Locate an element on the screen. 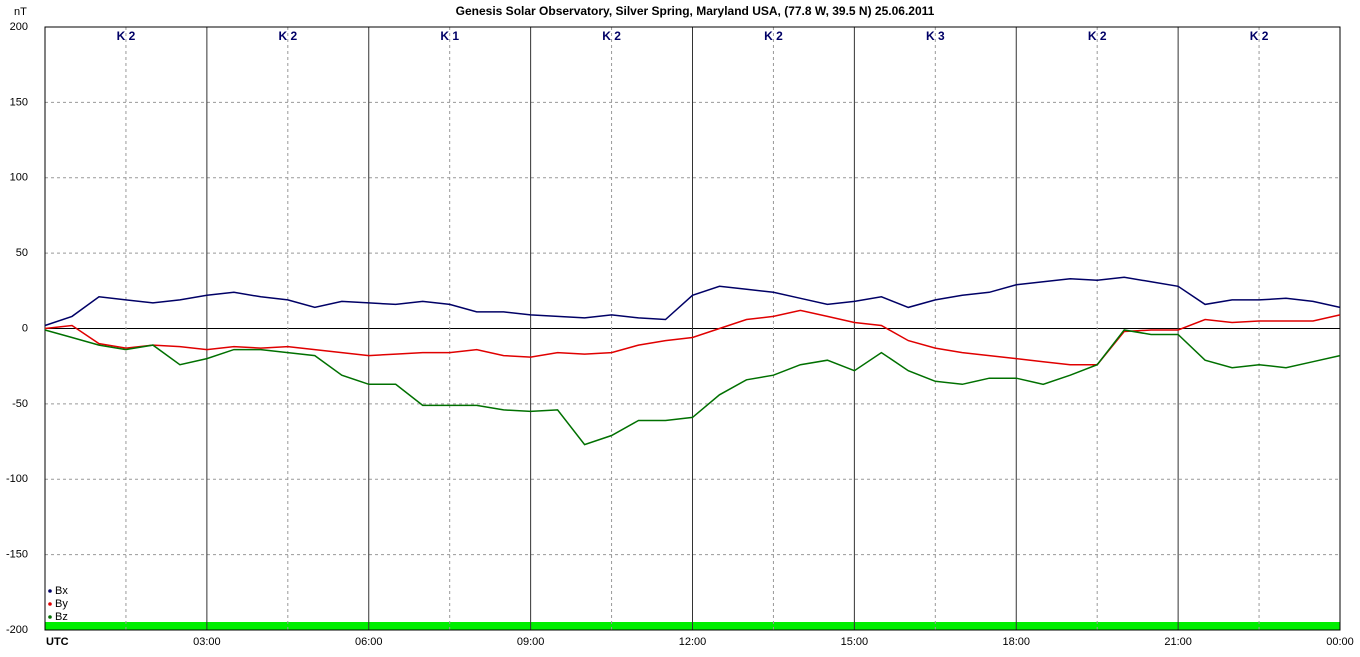 This screenshot has height=657, width=1360. x-tick-label: 00:00 is located at coordinates (1340, 642).